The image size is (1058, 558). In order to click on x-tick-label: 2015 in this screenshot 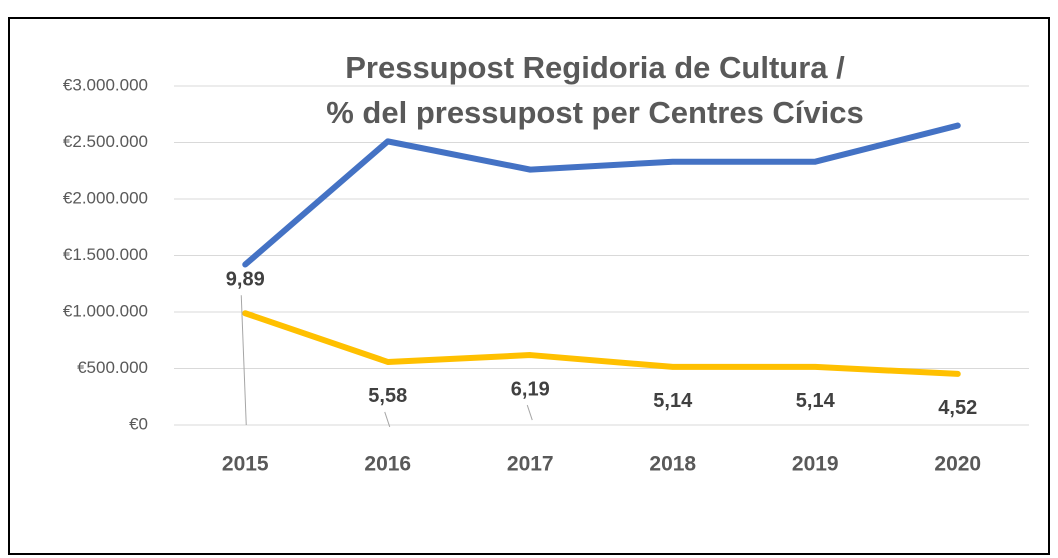, I will do `click(245, 464)`.